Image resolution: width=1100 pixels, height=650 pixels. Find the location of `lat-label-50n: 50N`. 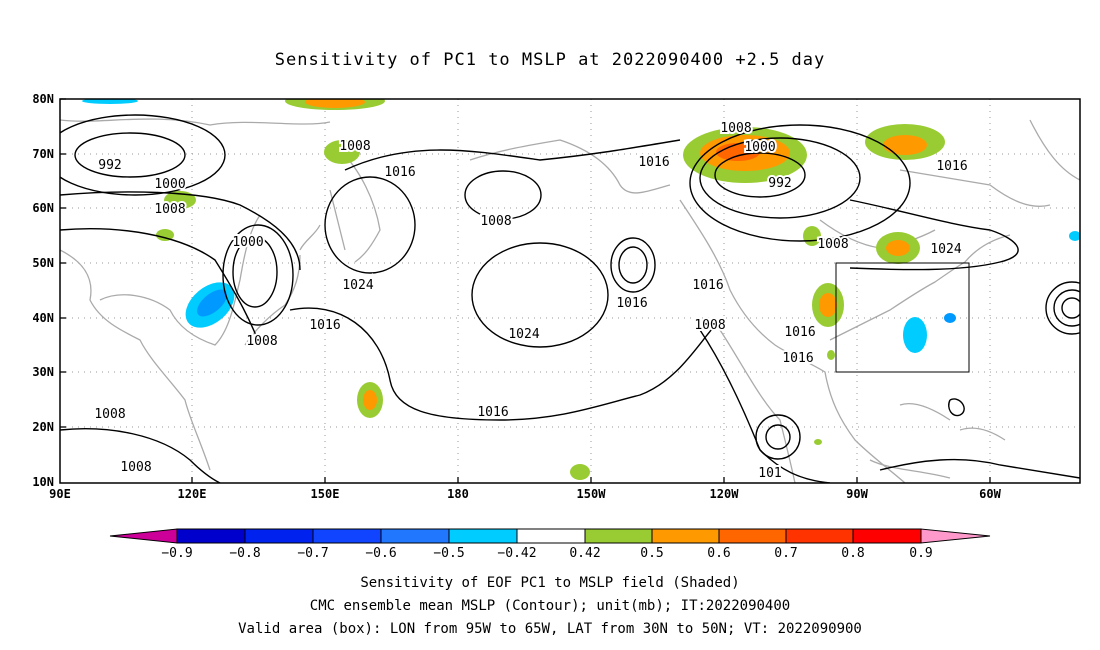

lat-label-50n: 50N is located at coordinates (43, 263).